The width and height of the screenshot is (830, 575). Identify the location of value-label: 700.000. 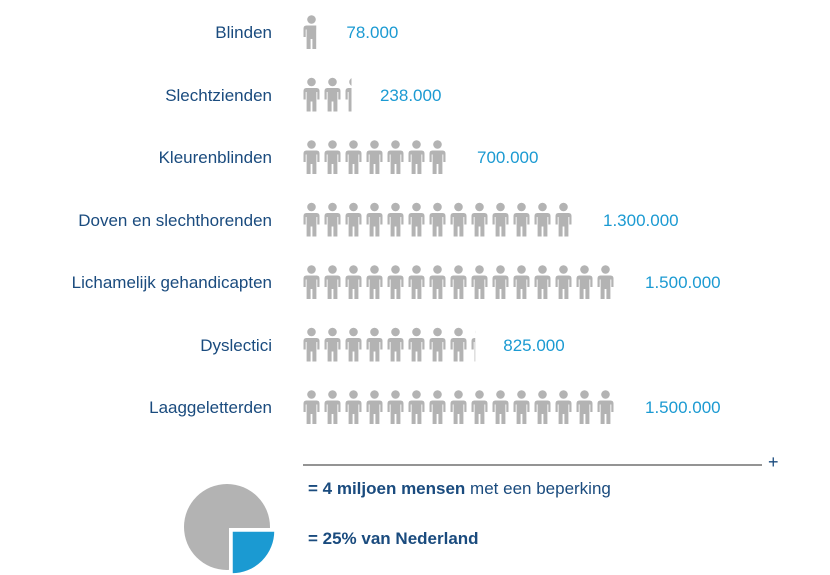
(508, 157).